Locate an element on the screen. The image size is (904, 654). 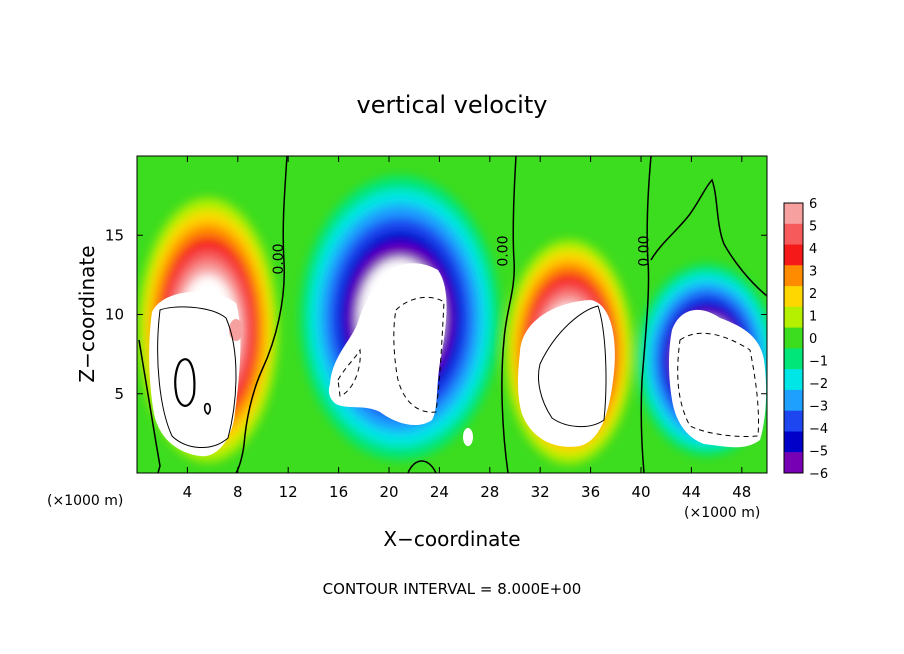
x-tick-label: 48 is located at coordinates (741, 492).